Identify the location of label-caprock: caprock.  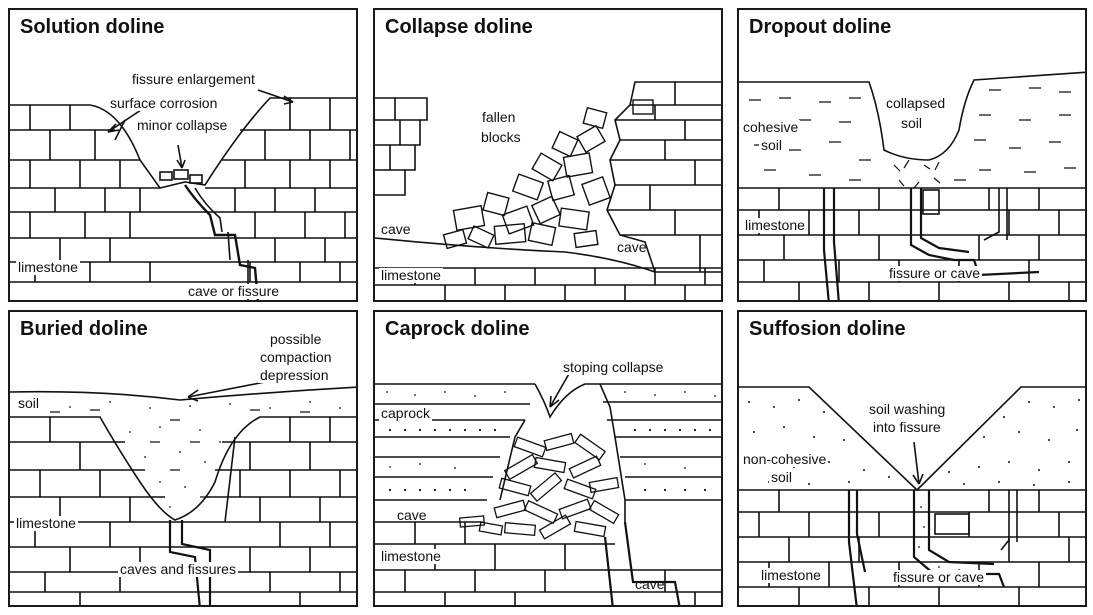
(406, 413).